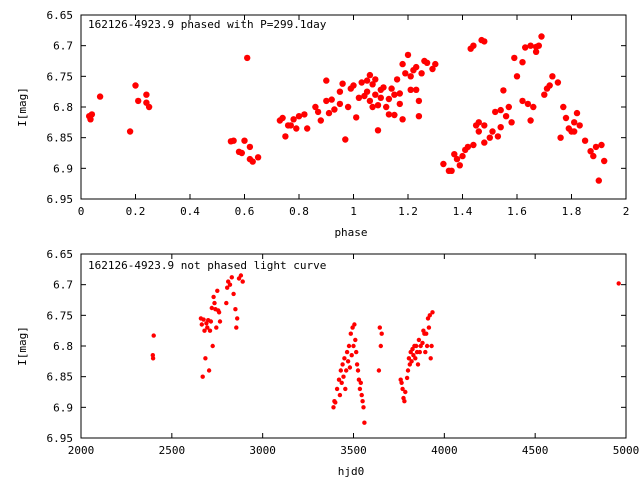  What do you see at coordinates (172, 450) in the screenshot?
I see `x-tick-label: 2500` at bounding box center [172, 450].